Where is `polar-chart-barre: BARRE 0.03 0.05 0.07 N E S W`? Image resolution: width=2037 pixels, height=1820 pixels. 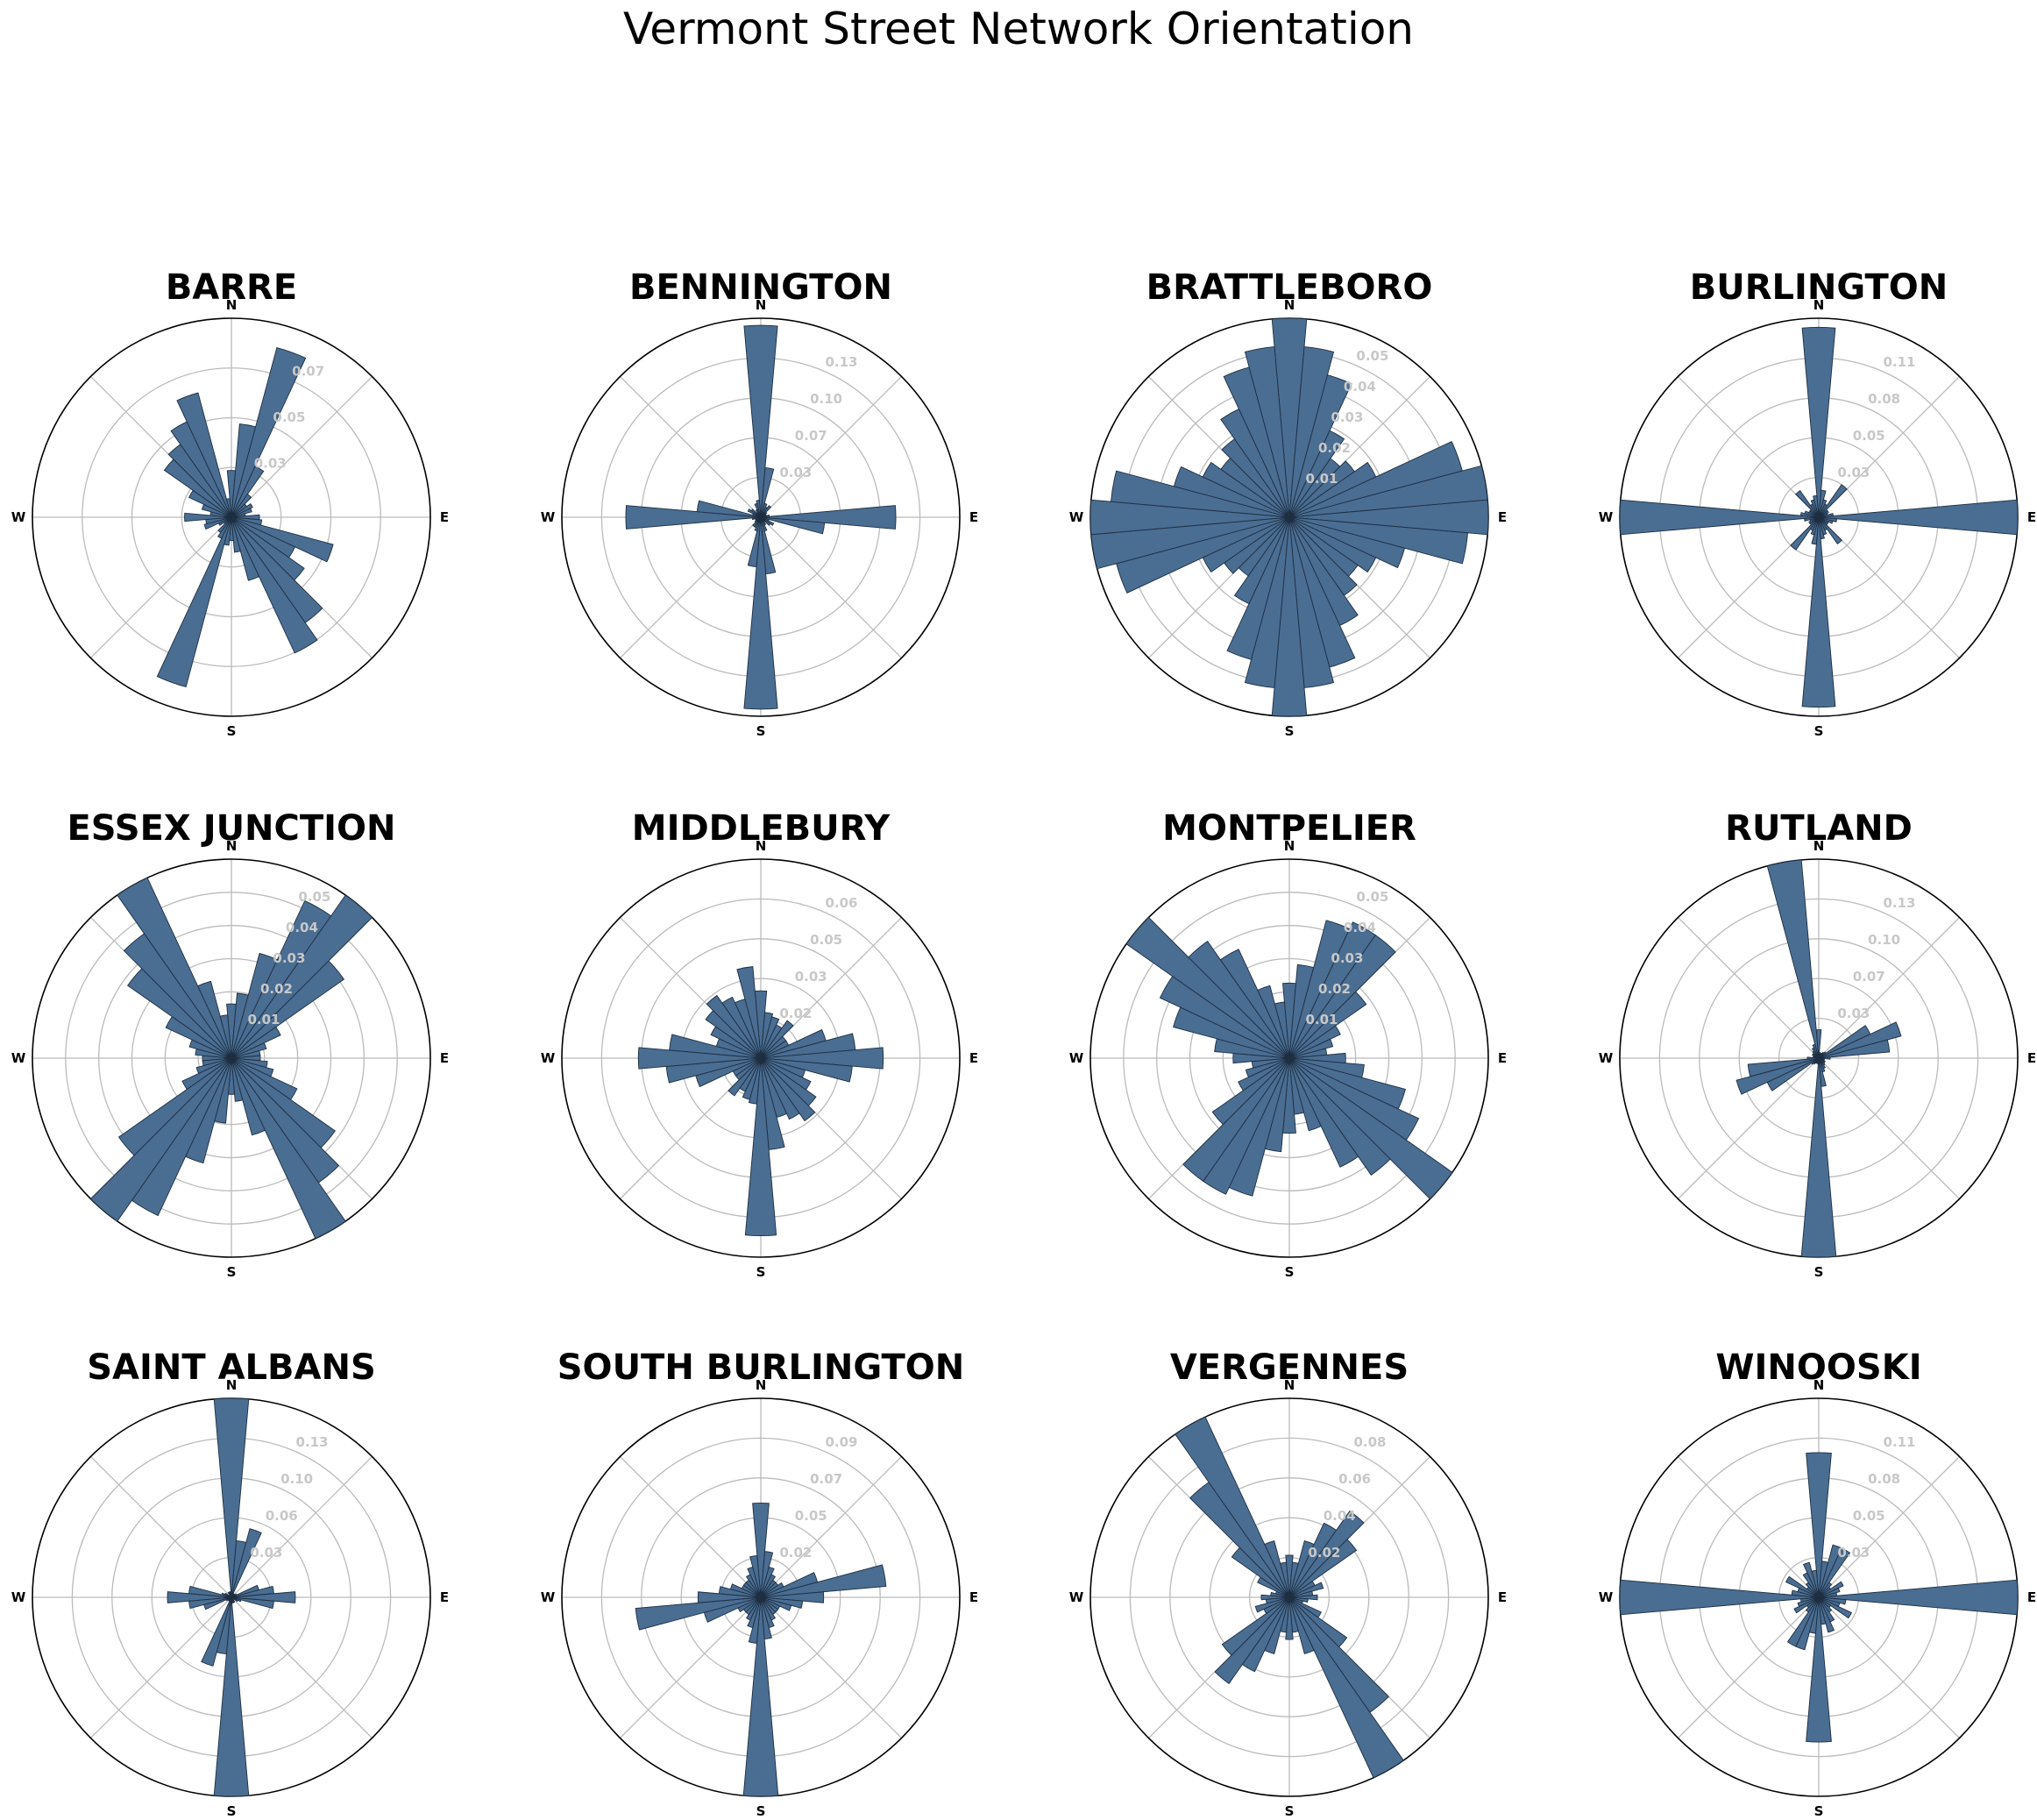
polar-chart-barre: BARRE 0.03 0.05 0.07 N E S W is located at coordinates (230, 503).